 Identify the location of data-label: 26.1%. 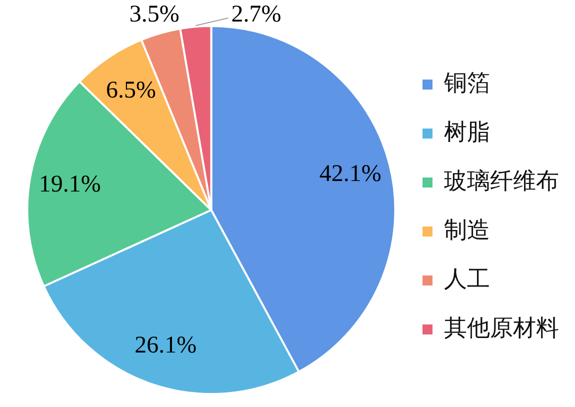
(165, 345).